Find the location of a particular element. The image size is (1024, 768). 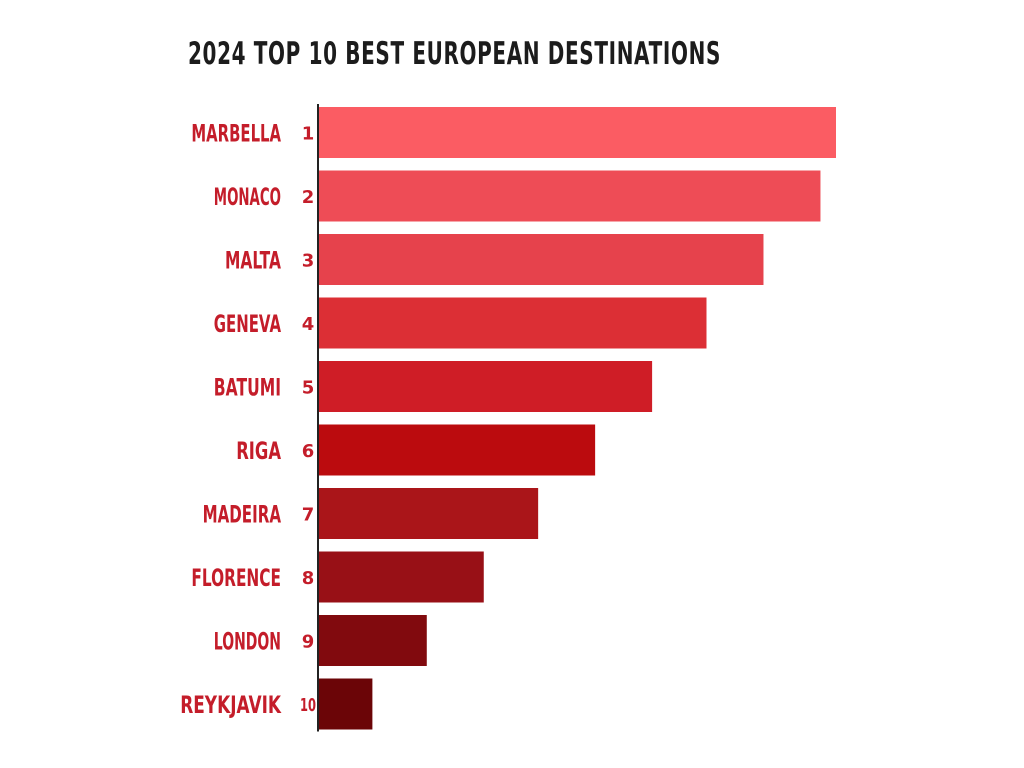

destination-label: REYKJAVIK is located at coordinates (231, 705).